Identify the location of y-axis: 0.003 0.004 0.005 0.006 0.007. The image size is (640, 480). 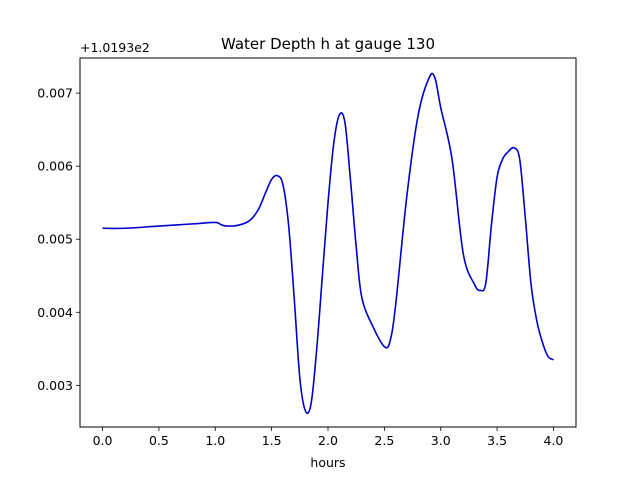
(58, 239).